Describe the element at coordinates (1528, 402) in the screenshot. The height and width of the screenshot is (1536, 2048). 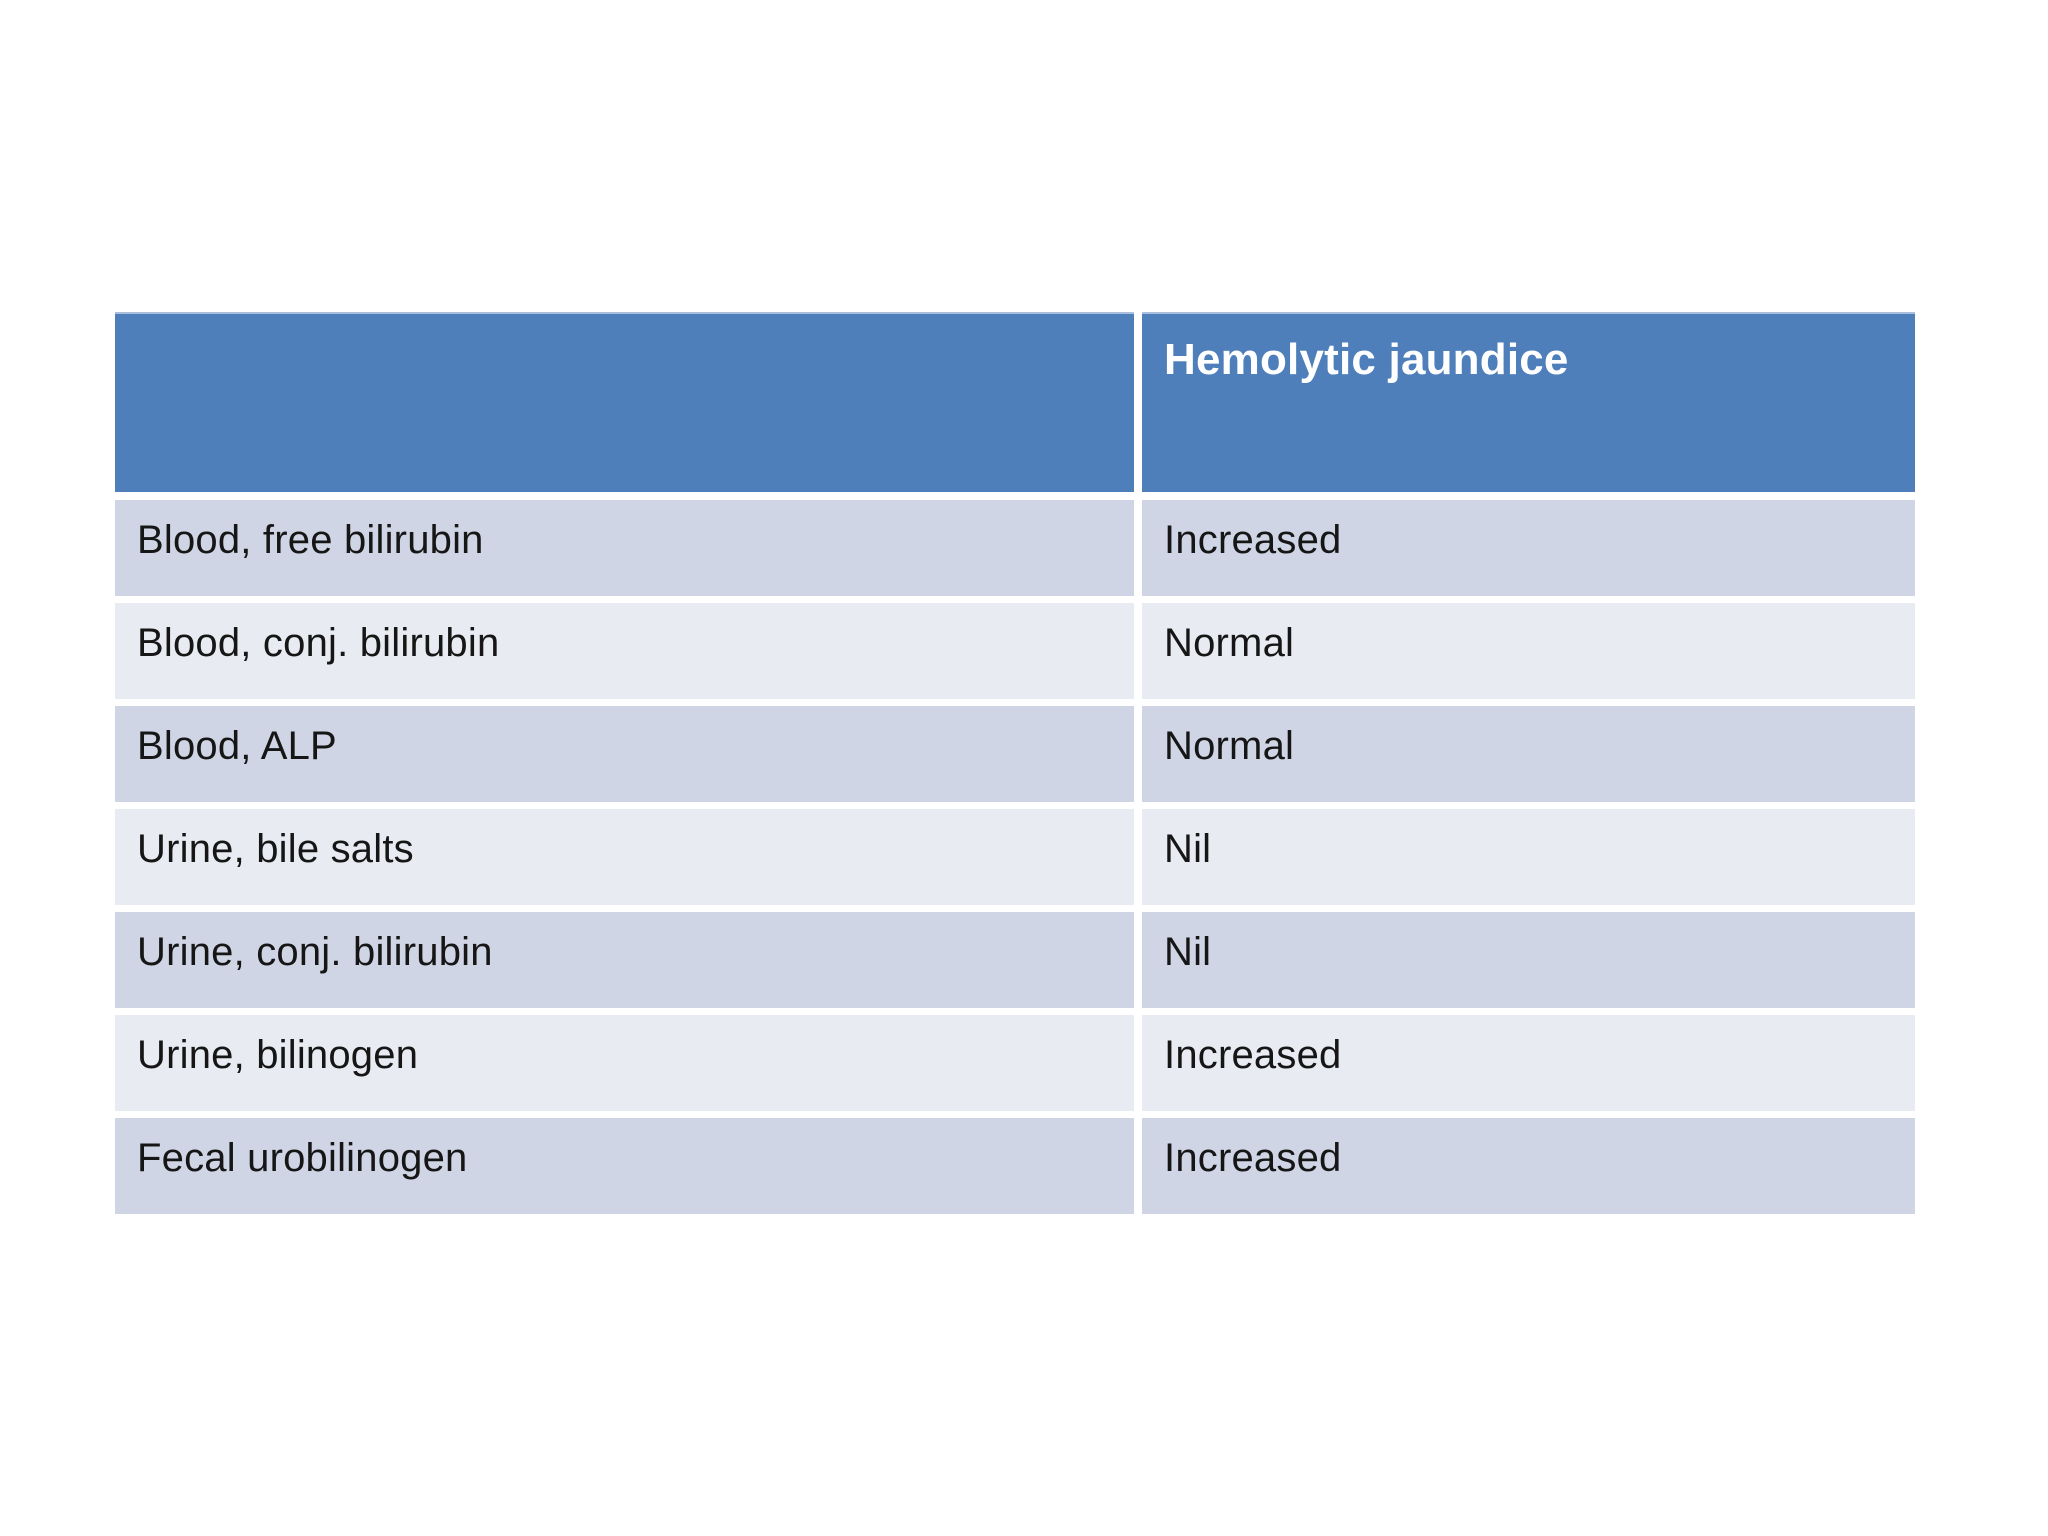
I see `header-cell-hemolytic-jaundice: Hemolytic jaundice` at that location.